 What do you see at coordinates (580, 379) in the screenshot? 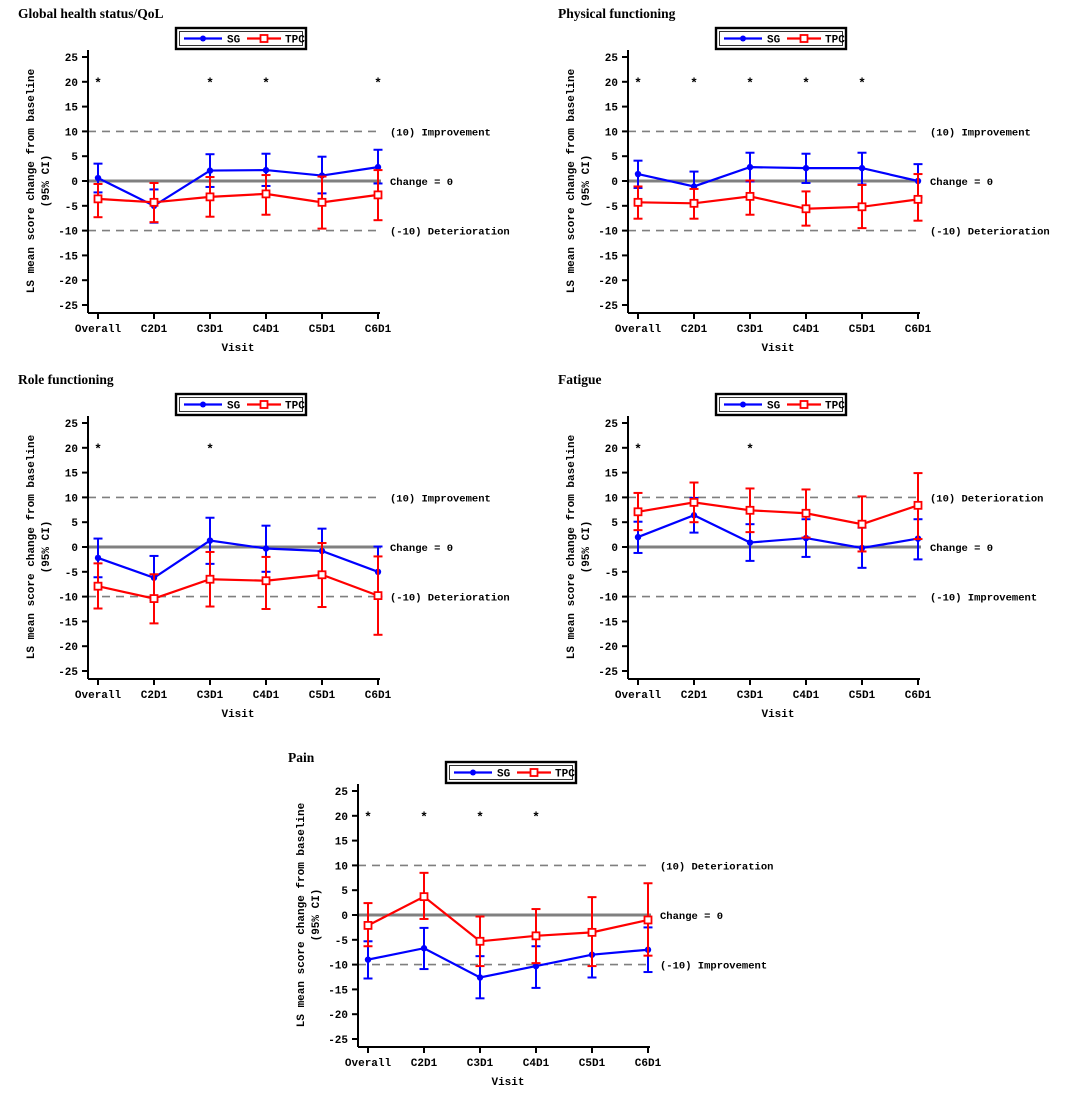
I see `panel-title-fatigue: Fatigue` at bounding box center [580, 379].